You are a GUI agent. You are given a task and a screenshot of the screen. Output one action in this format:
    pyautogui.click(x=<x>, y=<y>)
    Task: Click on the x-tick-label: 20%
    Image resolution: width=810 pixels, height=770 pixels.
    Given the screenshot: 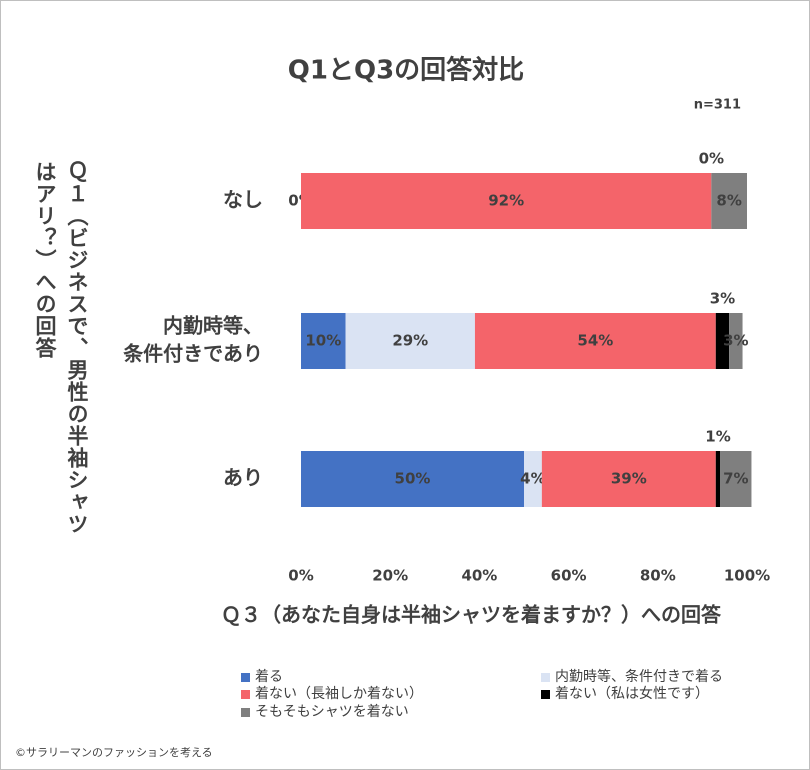 What is the action you would take?
    pyautogui.click(x=390, y=576)
    